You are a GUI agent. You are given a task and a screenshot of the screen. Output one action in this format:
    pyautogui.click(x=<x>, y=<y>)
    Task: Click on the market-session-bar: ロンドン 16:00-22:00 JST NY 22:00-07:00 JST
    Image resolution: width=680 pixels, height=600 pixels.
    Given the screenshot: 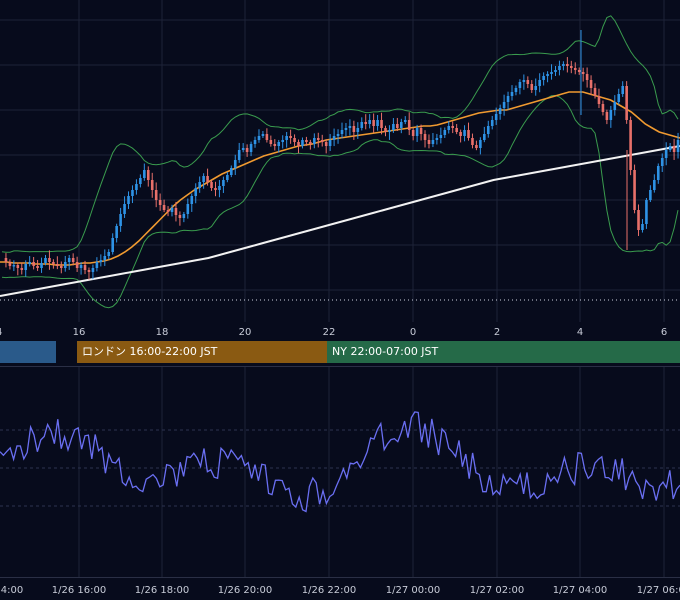 What is the action you would take?
    pyautogui.click(x=340, y=352)
    